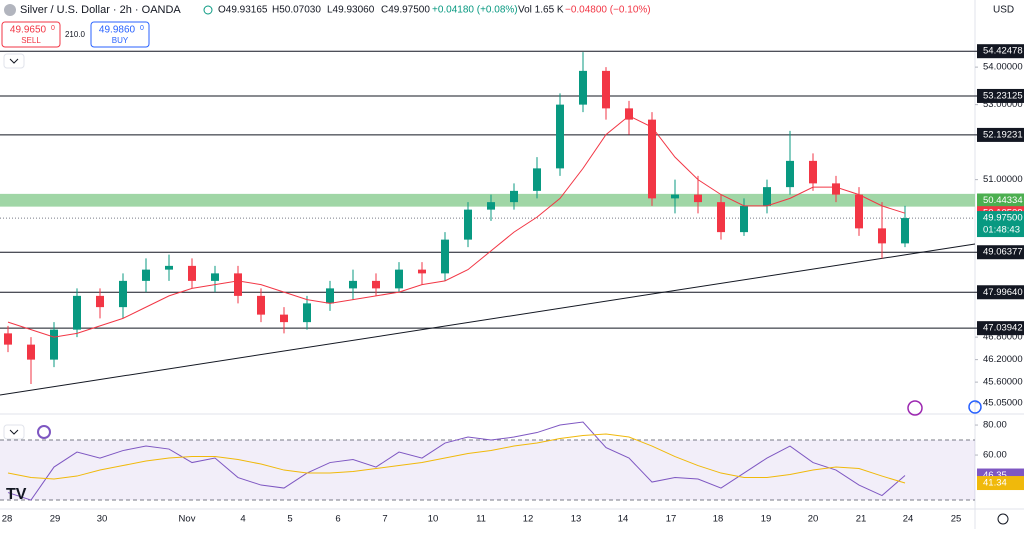 The image size is (1024, 534). I want to click on level-label: 53.23125, so click(1003, 95).